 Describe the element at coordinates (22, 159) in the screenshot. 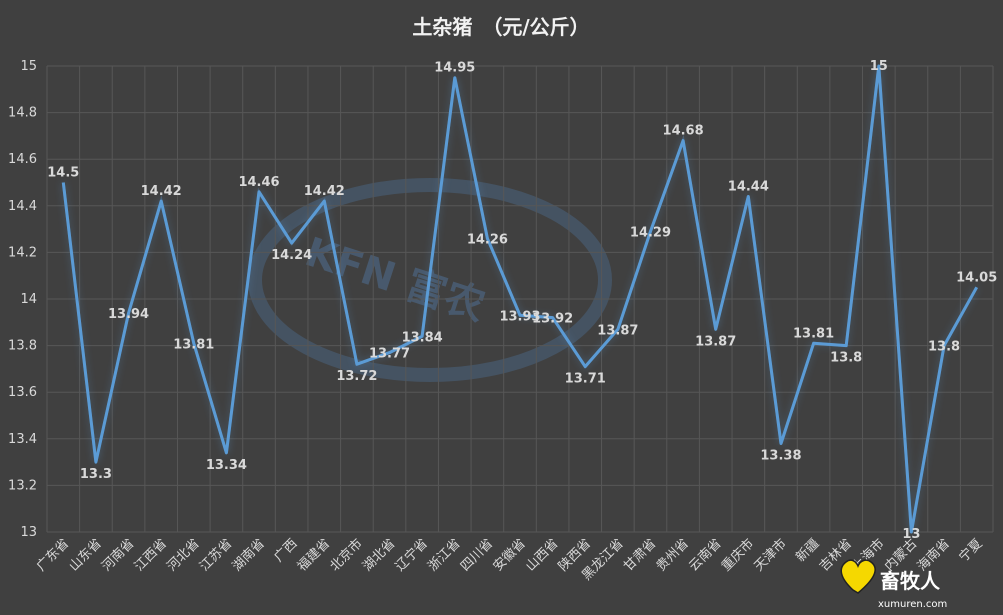

I see `y-tick-label: 14.6` at that location.